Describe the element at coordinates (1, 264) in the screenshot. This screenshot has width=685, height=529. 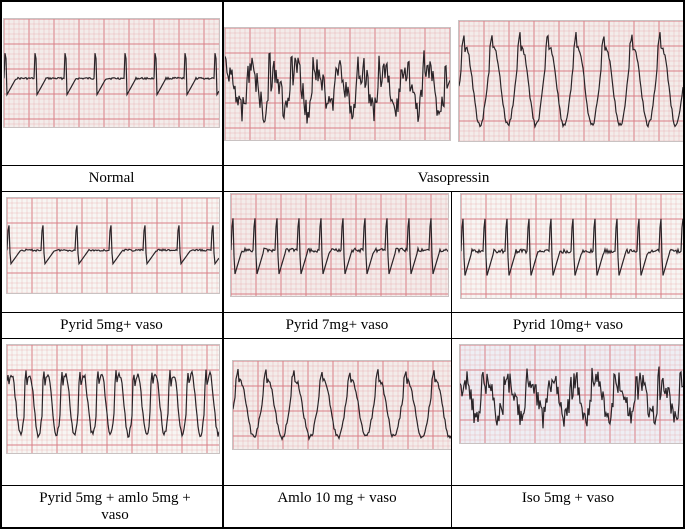
I see `border-left` at that location.